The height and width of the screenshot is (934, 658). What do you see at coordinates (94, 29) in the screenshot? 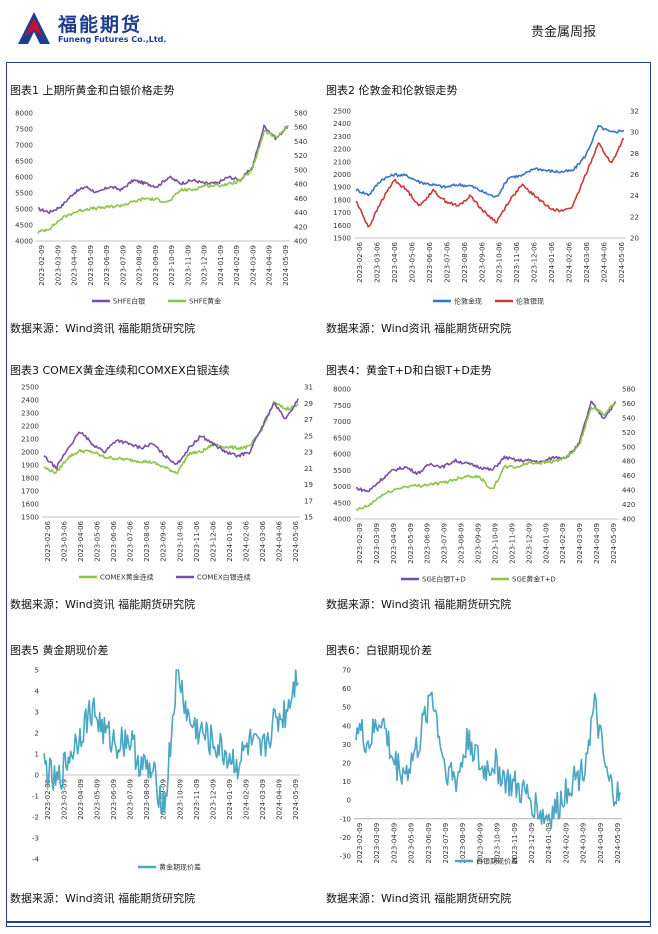
I see `company-logo: 福能期货 Funeng Futures Co.,Ltd.` at bounding box center [94, 29].